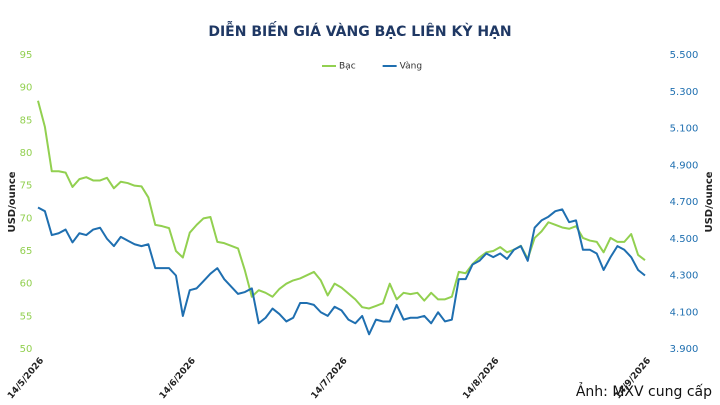 The width and height of the screenshot is (720, 405). Describe the element at coordinates (26, 153) in the screenshot. I see `y-tick-label: 80` at that location.